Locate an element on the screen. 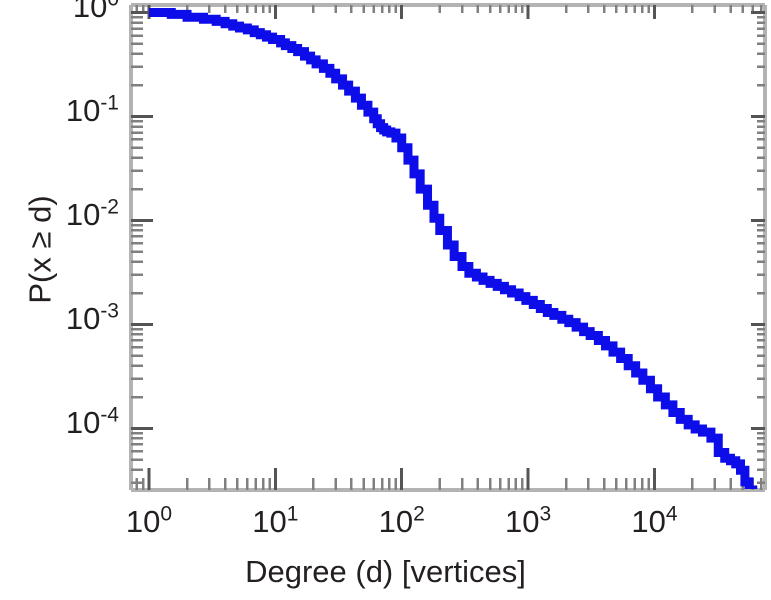  y-tick-label: 10⁻² is located at coordinates (92, 214).